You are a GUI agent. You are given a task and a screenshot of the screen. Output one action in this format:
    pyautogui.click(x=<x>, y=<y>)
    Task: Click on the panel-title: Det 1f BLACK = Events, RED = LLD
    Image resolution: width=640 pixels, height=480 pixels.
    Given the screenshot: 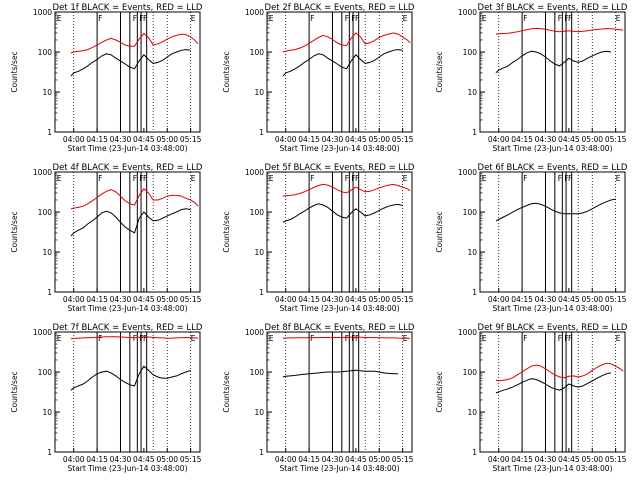 What is the action you would take?
    pyautogui.click(x=128, y=8)
    